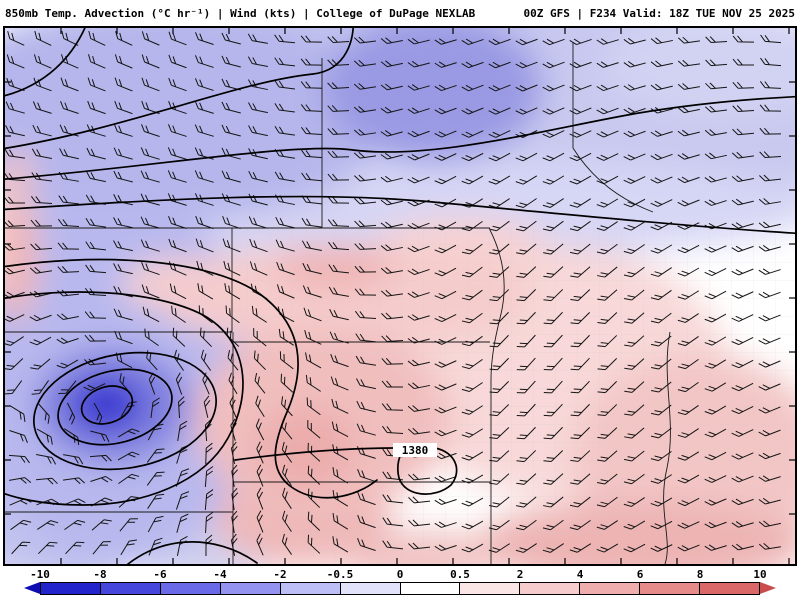 This screenshot has height=600, width=800. I want to click on colorbar-bar, so click(400, 588).